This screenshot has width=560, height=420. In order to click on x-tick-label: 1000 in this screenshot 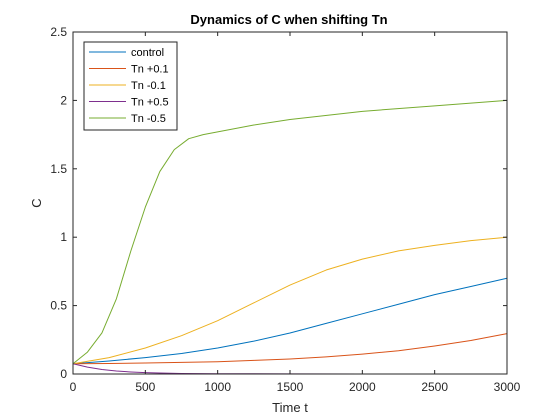, I will do `click(217, 387)`.